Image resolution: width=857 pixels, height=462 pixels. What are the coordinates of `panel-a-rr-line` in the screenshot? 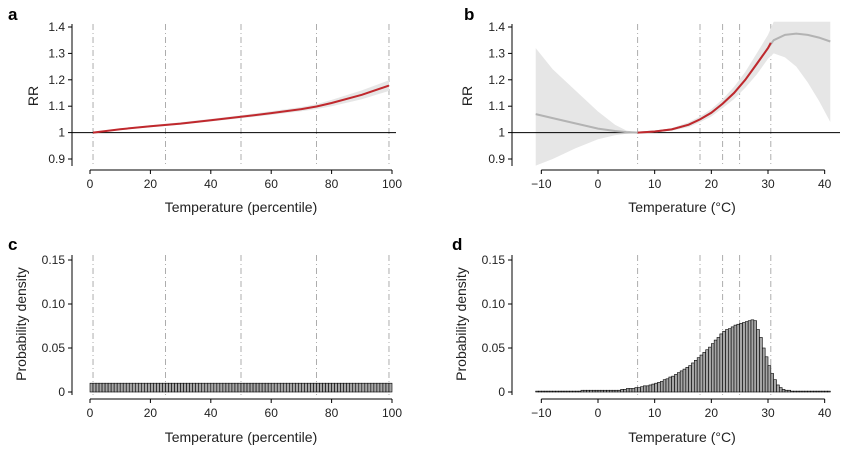 It's located at (241, 109).